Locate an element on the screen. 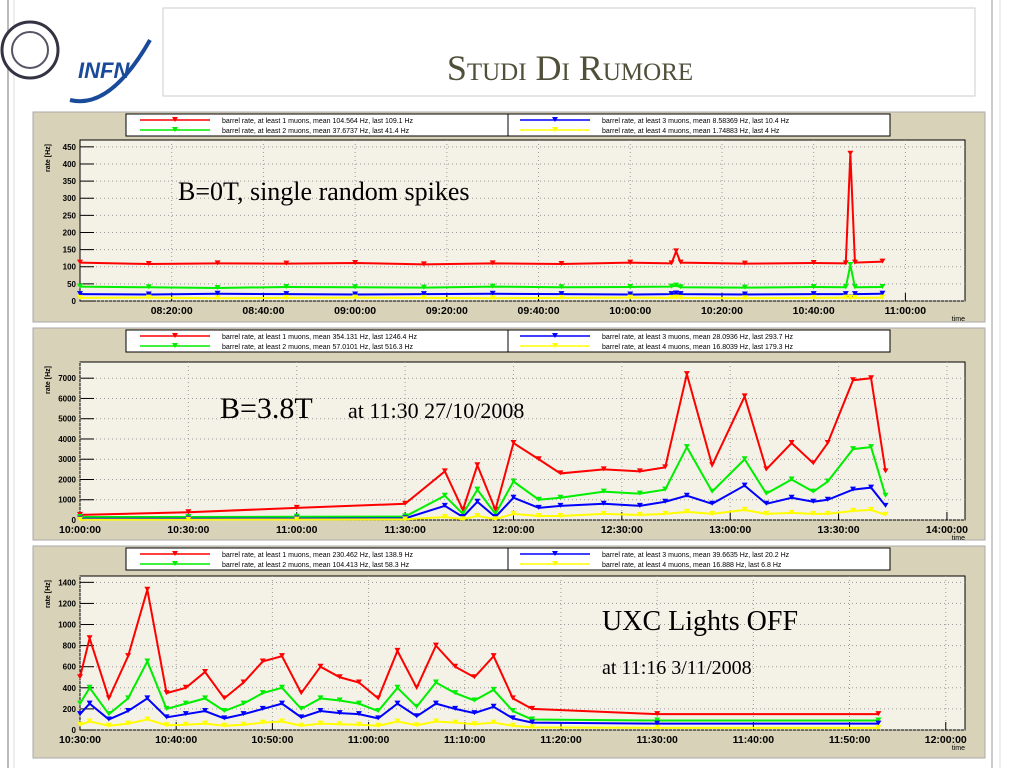 Image resolution: width=1024 pixels, height=768 pixels. y-tick-label: 5000 is located at coordinates (67, 419).